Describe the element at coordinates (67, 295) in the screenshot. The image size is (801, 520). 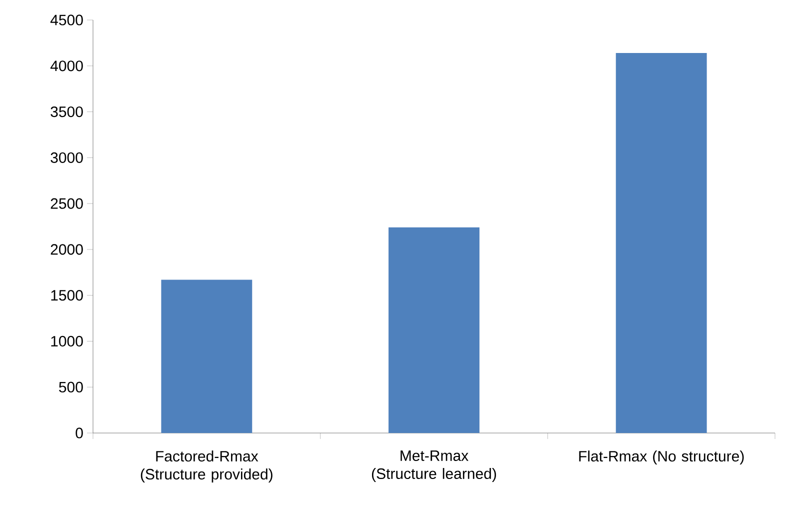
I see `y-tick-label: 1500` at that location.